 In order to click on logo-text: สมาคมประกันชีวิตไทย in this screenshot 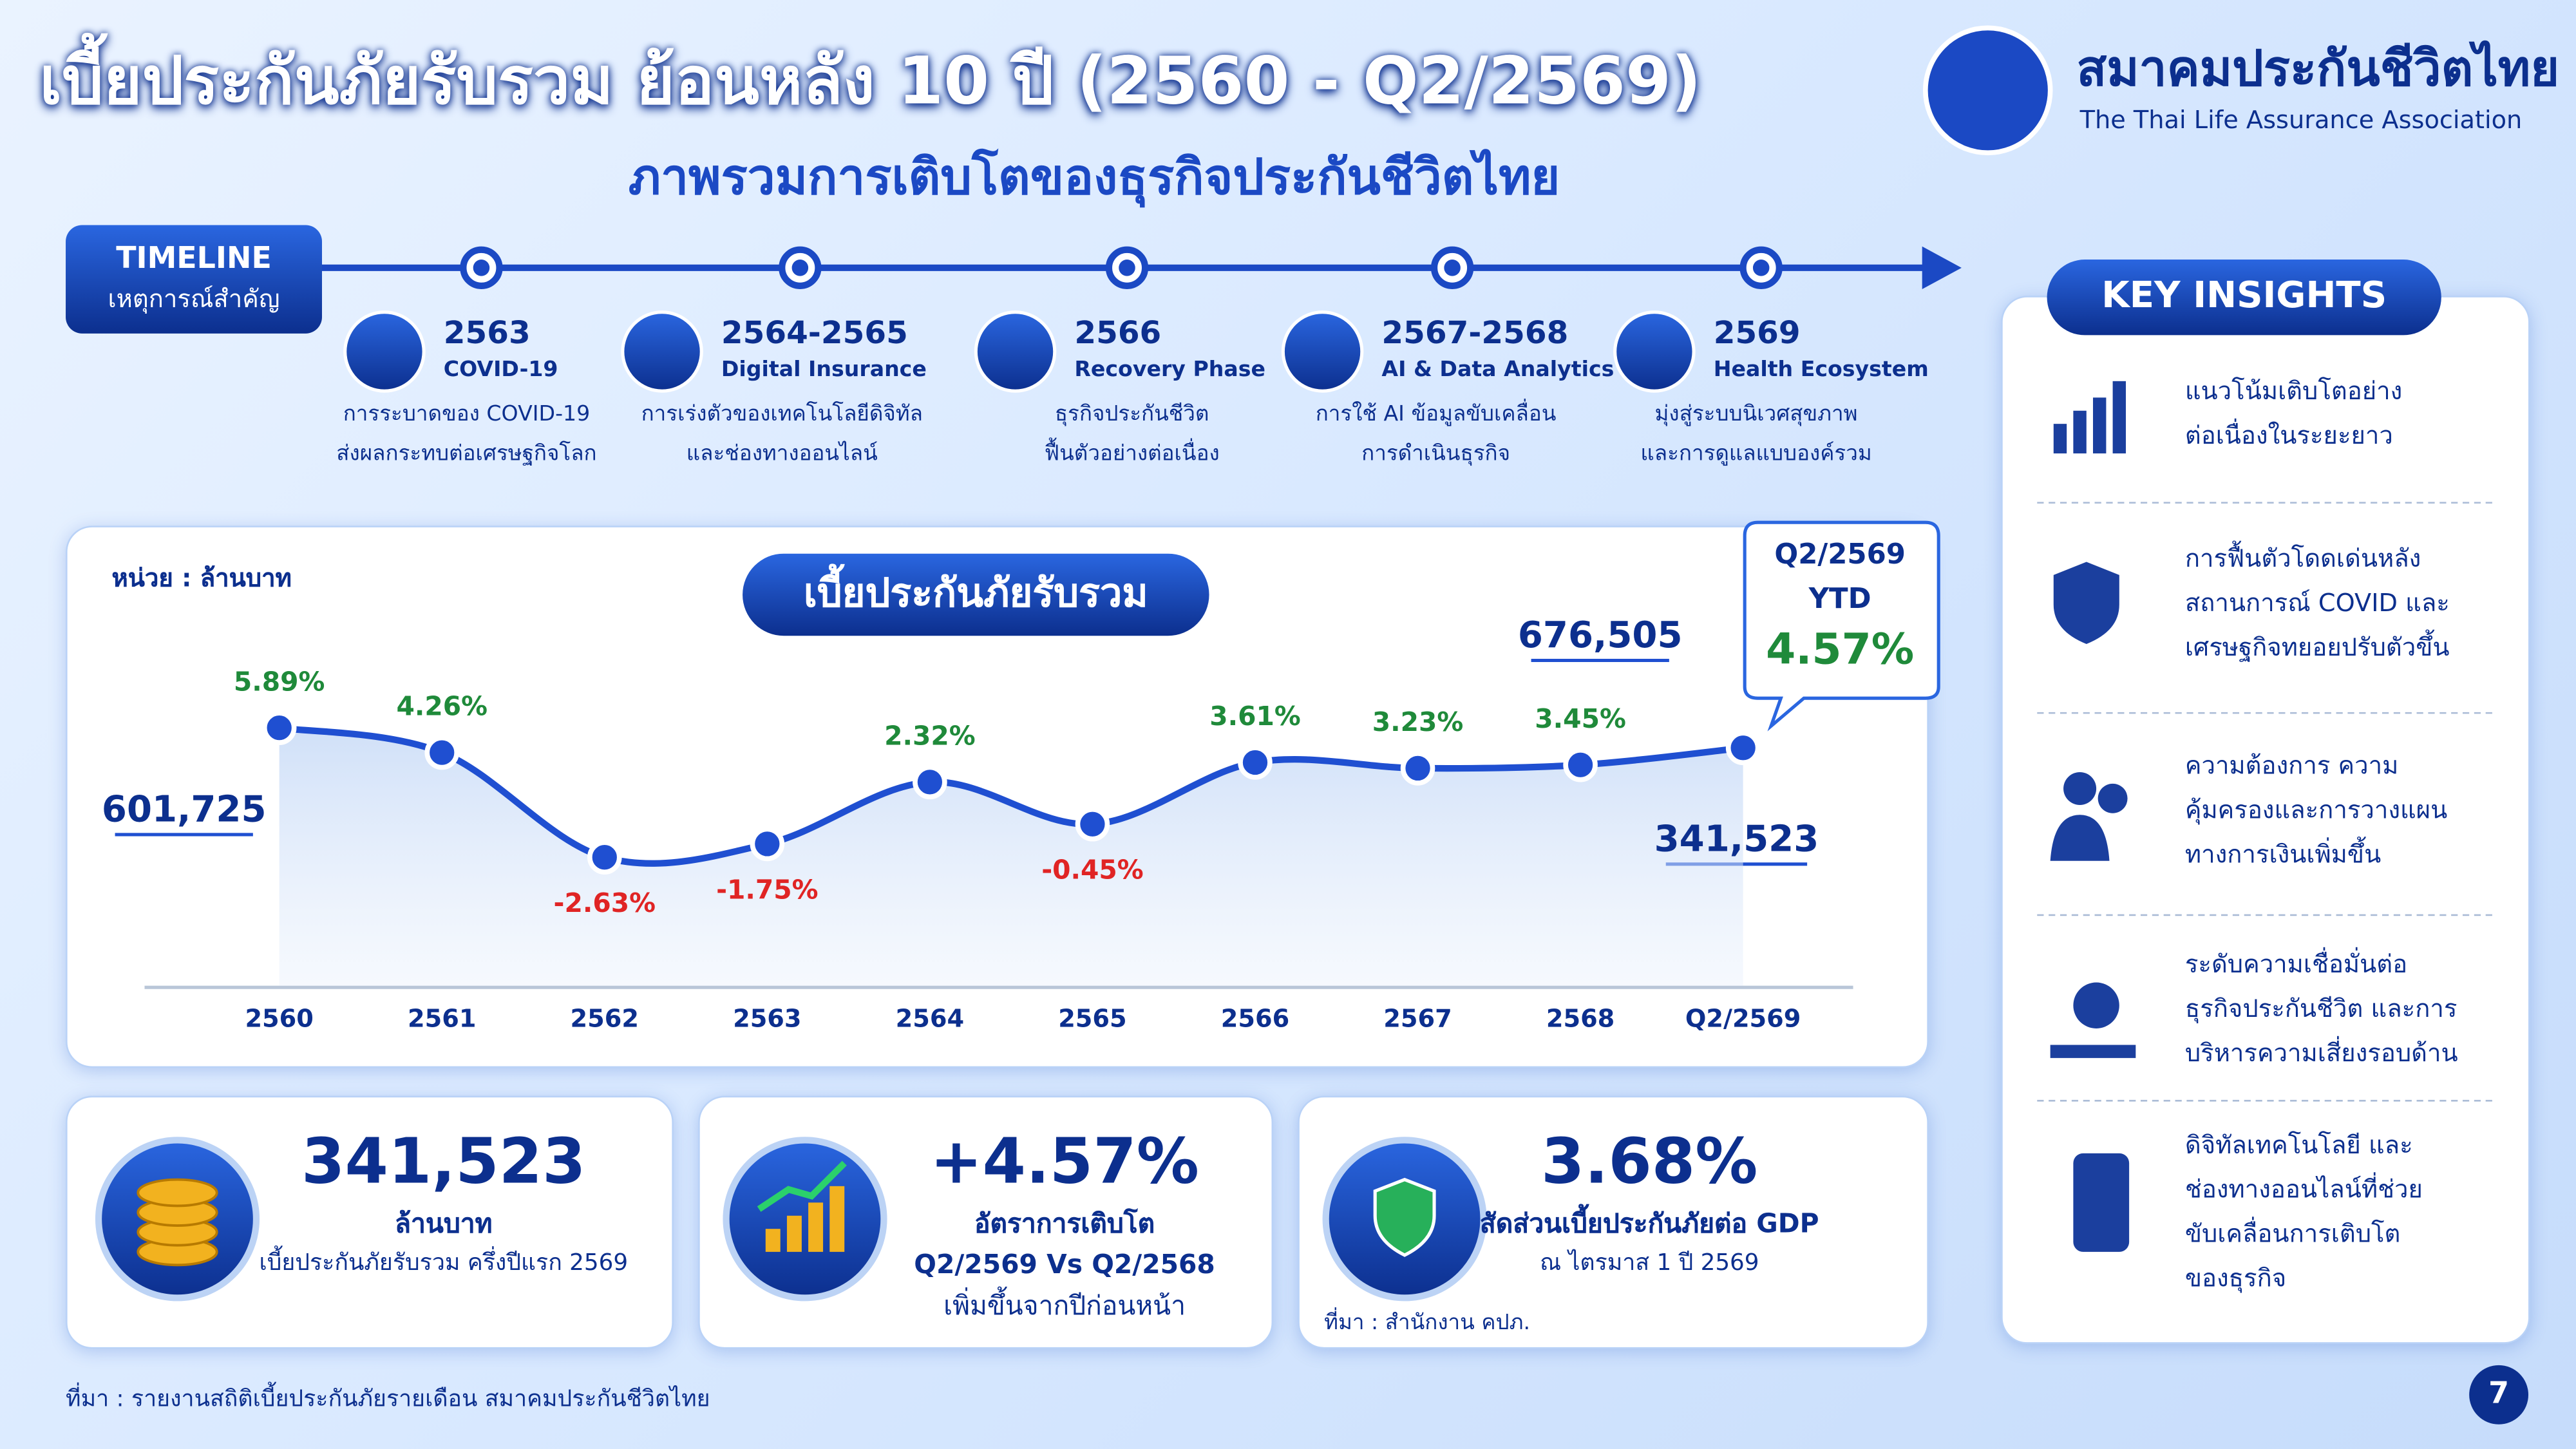, I will do `click(2318, 70)`.